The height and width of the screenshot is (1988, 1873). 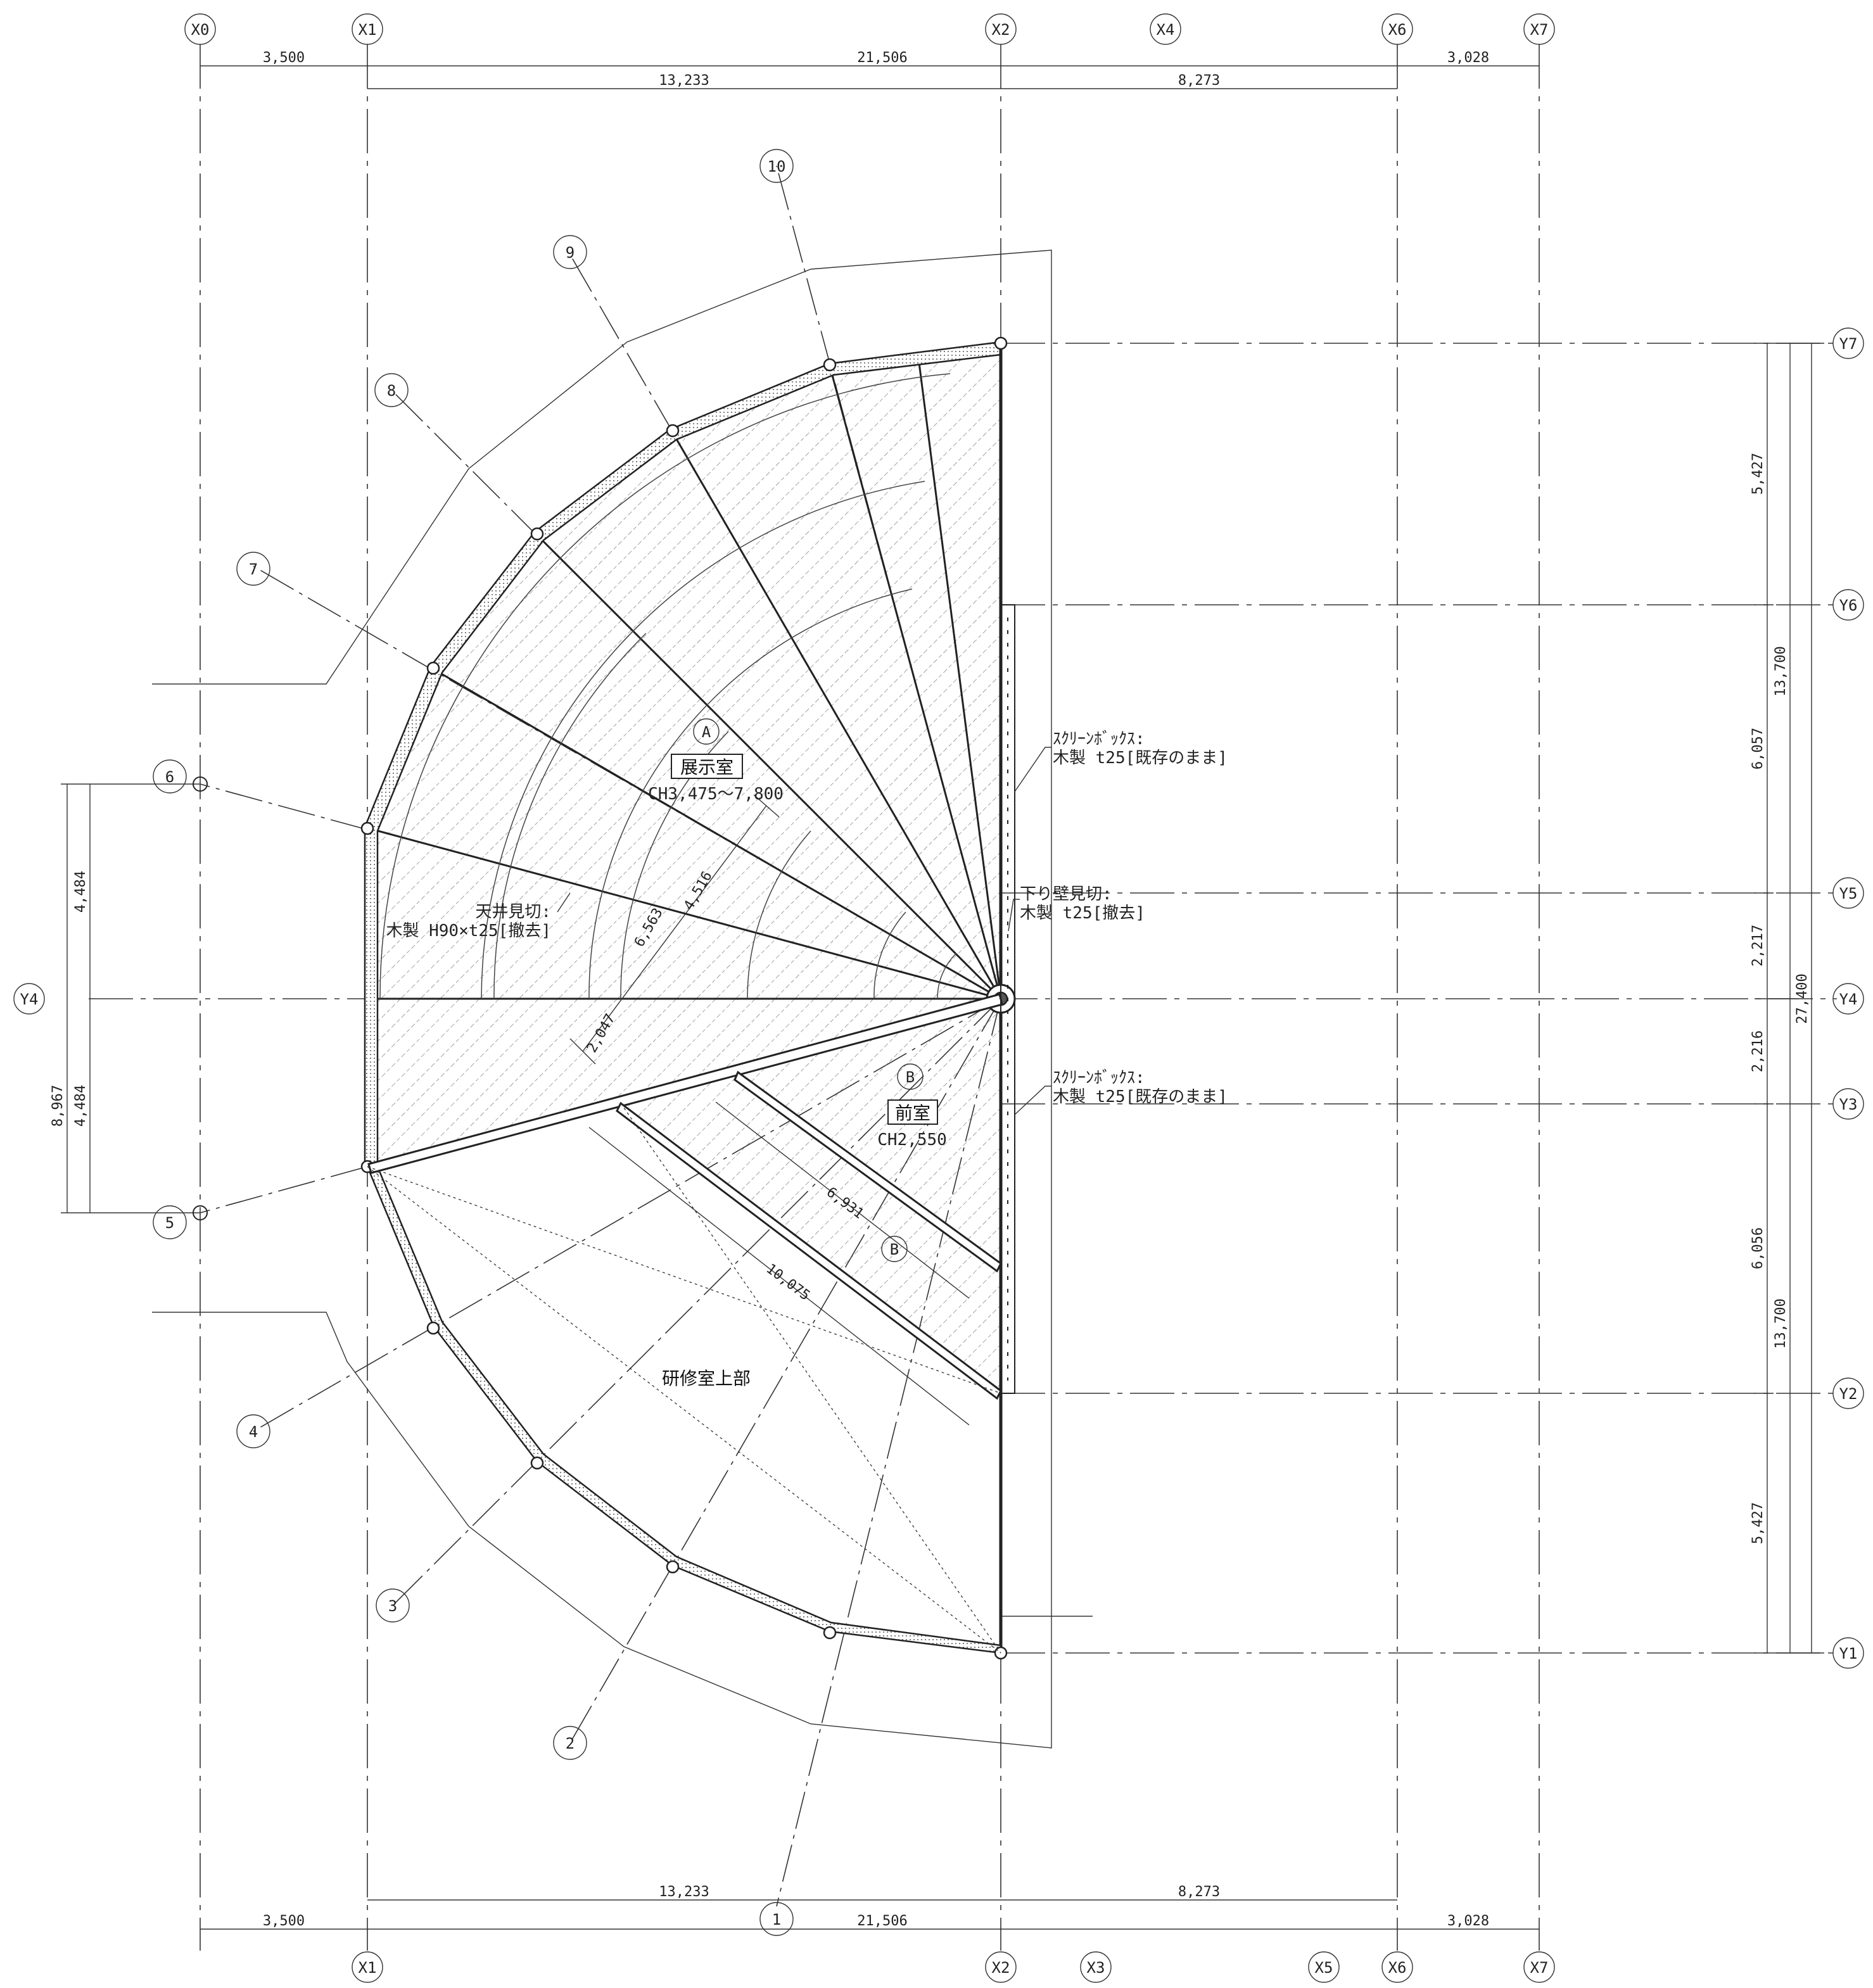 I want to click on grid-label-x6-top: X6, so click(x=1397, y=30).